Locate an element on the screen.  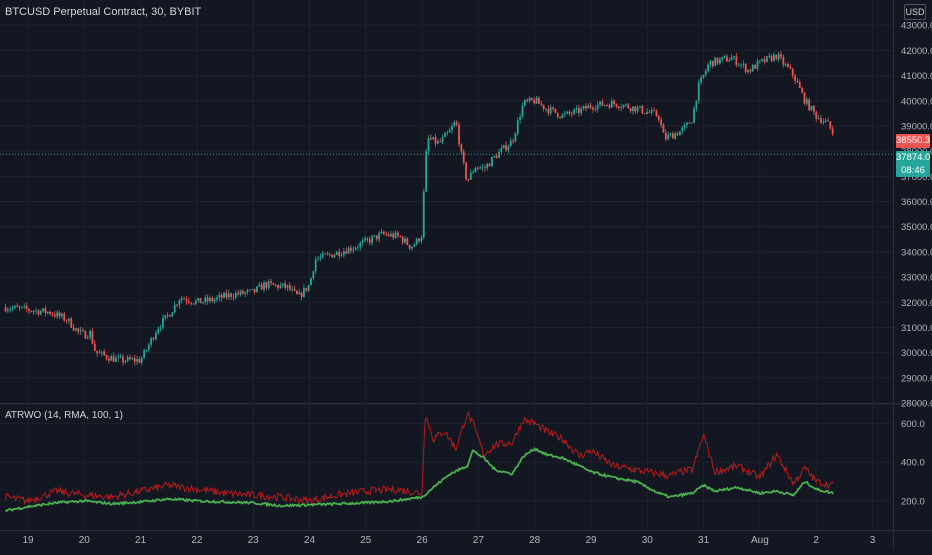
time-tick-label: 30 is located at coordinates (648, 540).